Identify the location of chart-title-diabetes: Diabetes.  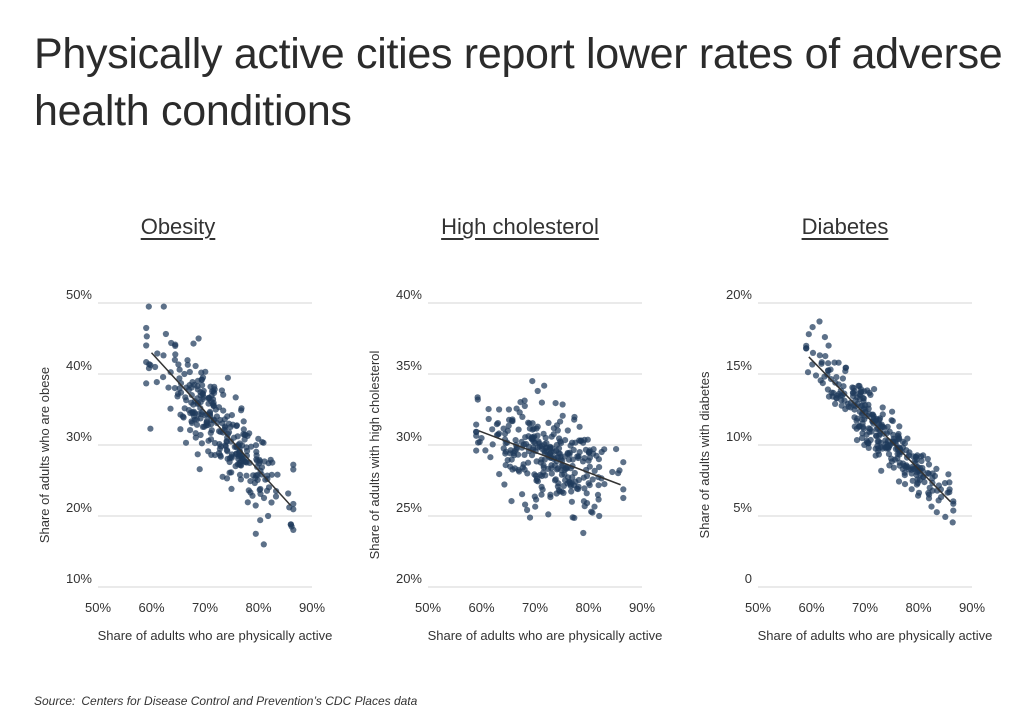
(845, 226).